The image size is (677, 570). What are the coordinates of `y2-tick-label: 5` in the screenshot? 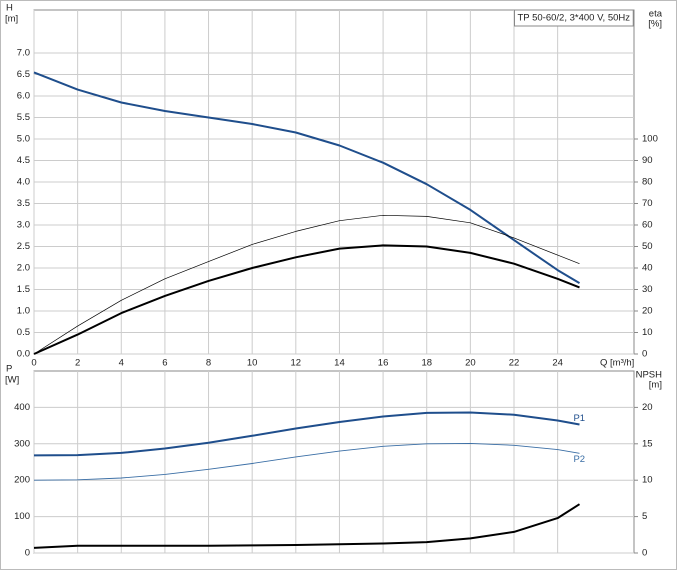 It's located at (644, 516).